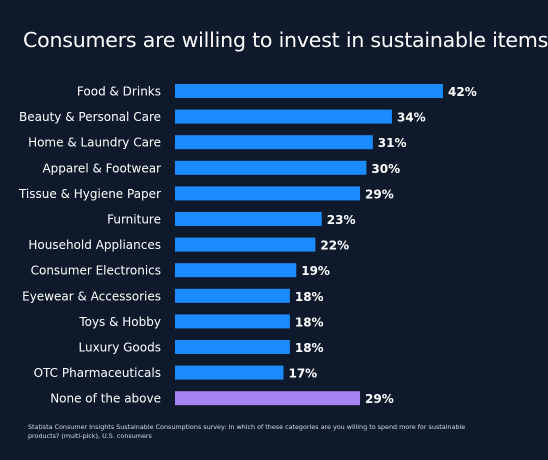 This screenshot has height=460, width=548. What do you see at coordinates (392, 143) in the screenshot?
I see `value-label: 31%` at bounding box center [392, 143].